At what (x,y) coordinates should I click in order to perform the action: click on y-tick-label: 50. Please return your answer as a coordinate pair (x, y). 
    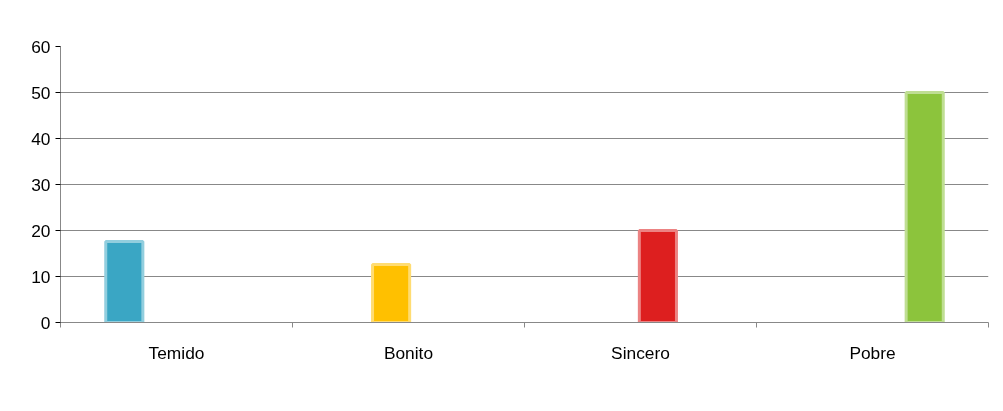
    Looking at the image, I should click on (41, 92).